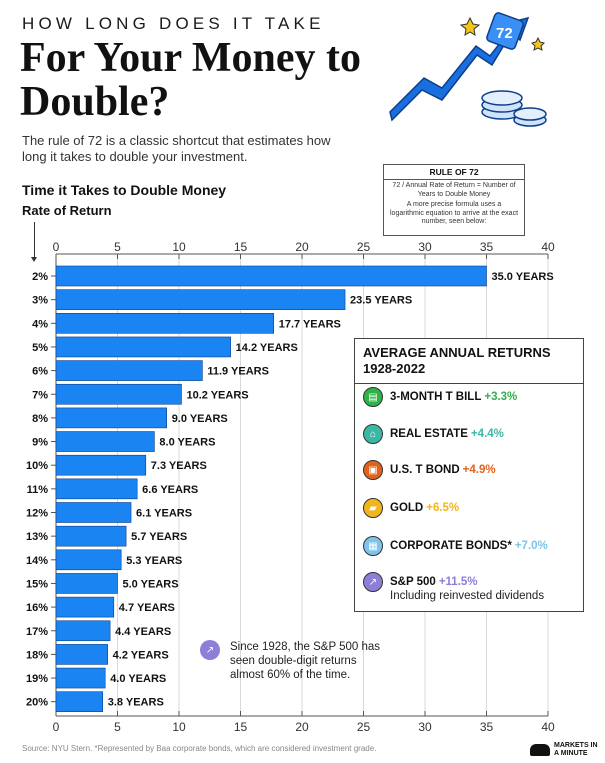 The height and width of the screenshot is (763, 605). I want to click on rule-of-72-title: RULE OF 72, so click(454, 172).